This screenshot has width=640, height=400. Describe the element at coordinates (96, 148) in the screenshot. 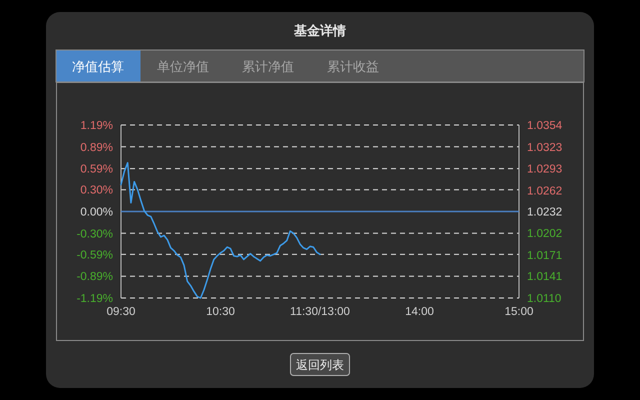

I see `y-tick-label: 0.89%` at that location.